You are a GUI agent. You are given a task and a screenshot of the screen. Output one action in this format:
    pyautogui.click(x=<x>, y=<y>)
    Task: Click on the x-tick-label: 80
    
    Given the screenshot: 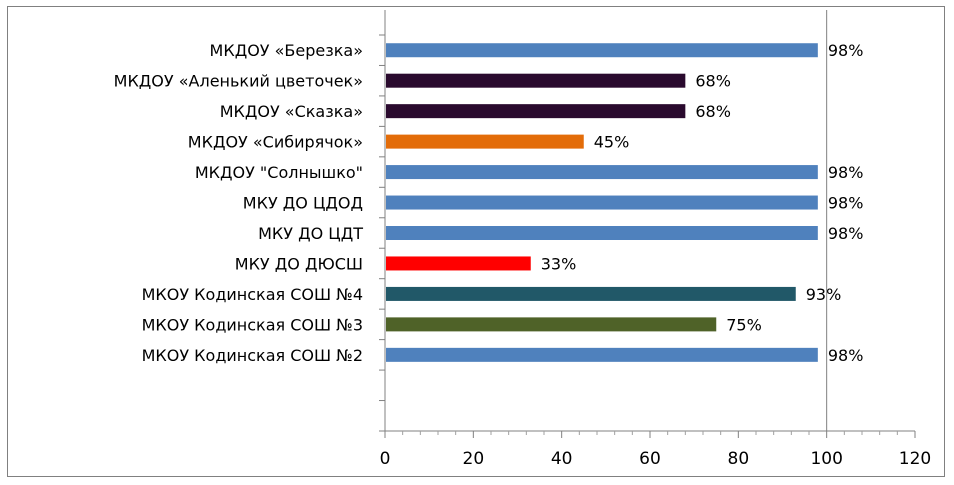 What is the action you would take?
    pyautogui.click(x=739, y=459)
    